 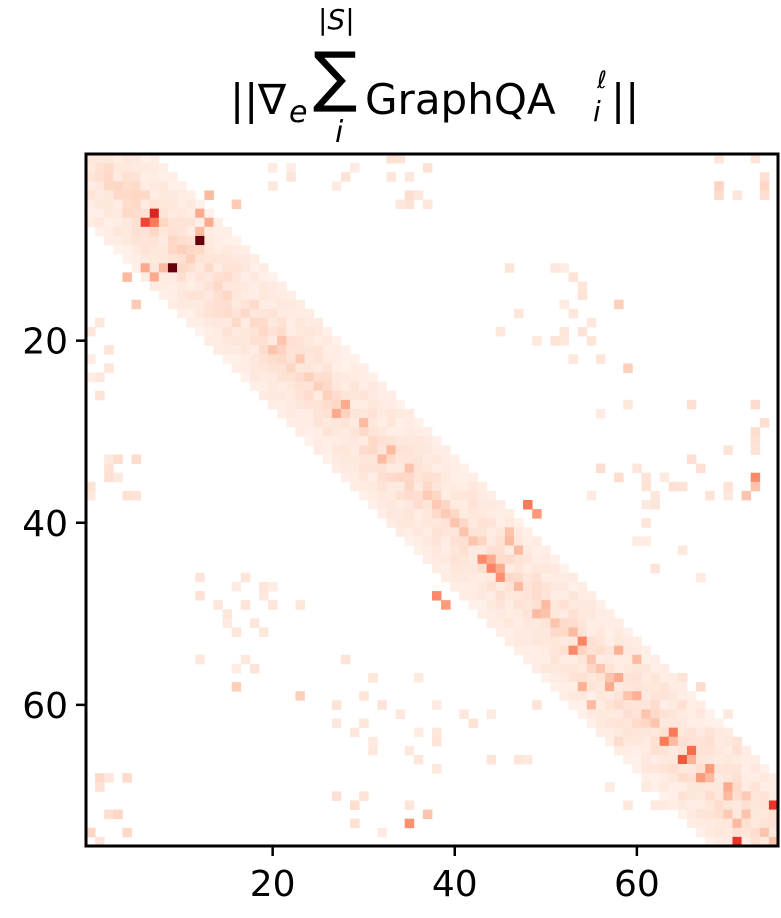 What do you see at coordinates (339, 132) in the screenshot?
I see `title-lower-limit: i` at bounding box center [339, 132].